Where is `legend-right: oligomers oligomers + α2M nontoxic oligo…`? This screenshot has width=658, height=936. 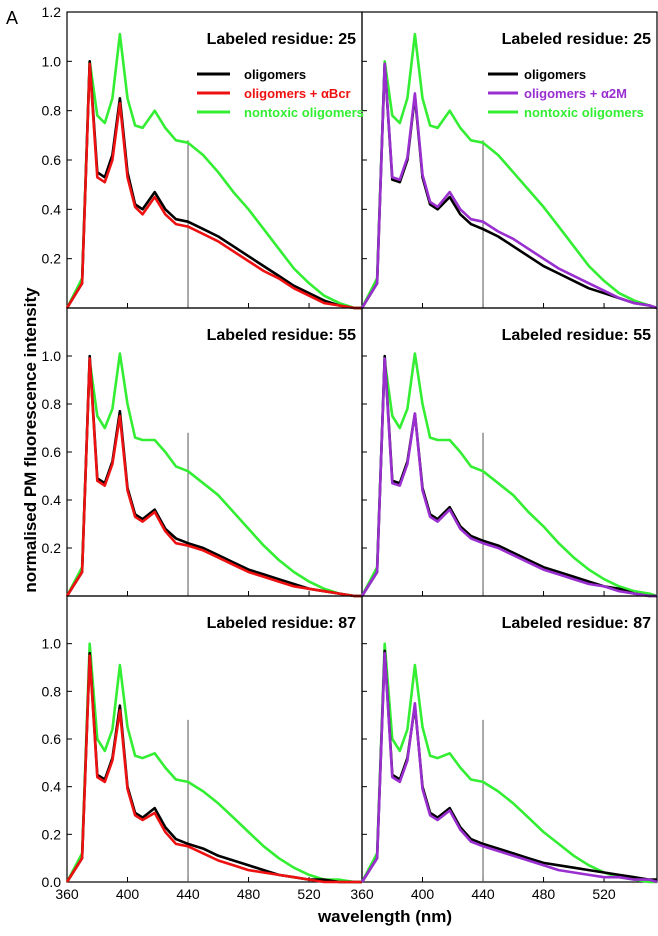
legend-right: oligomers oligomers + α2M nontoxic oligo… is located at coordinates (566, 93).